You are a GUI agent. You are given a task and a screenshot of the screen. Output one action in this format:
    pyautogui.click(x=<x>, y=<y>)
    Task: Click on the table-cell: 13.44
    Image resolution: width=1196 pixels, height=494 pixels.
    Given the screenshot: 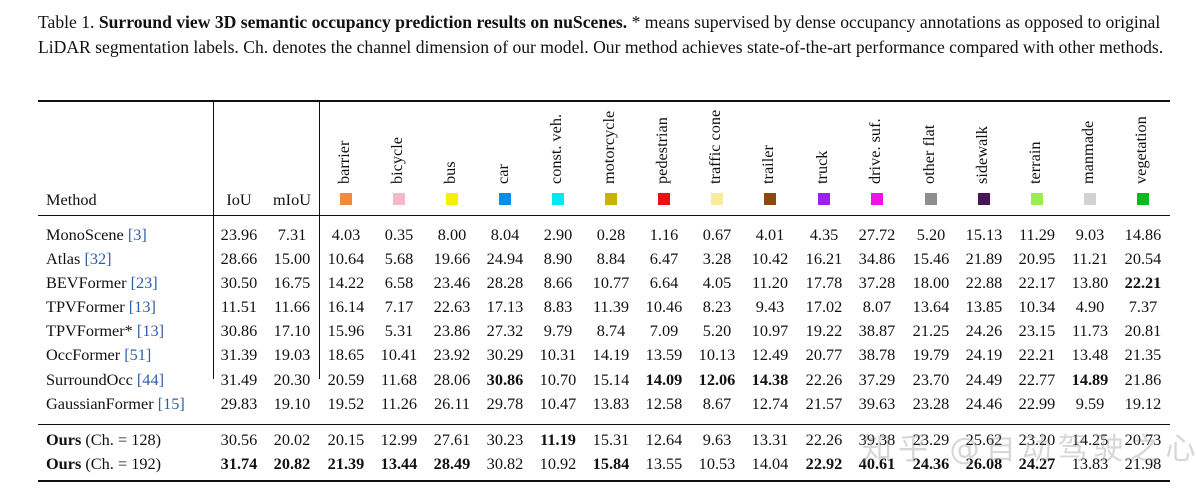 What is the action you would take?
    pyautogui.click(x=399, y=463)
    